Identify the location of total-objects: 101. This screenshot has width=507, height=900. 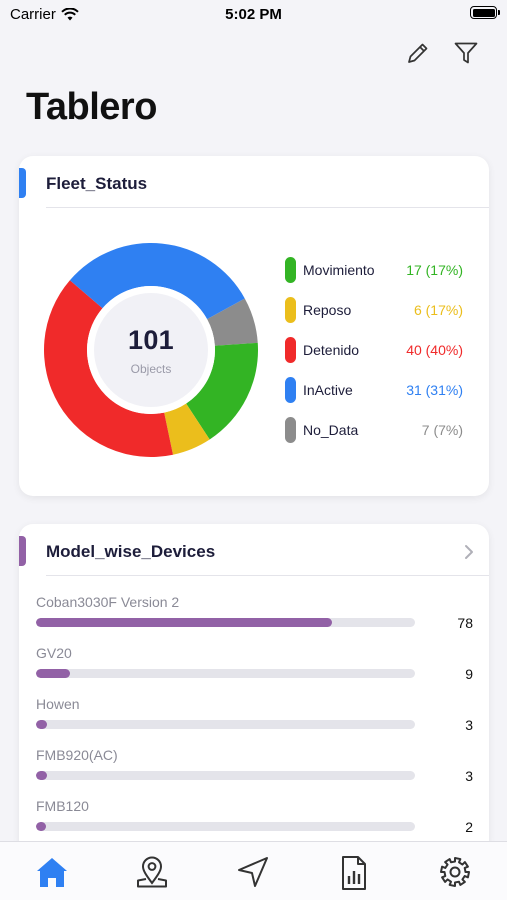
(151, 339).